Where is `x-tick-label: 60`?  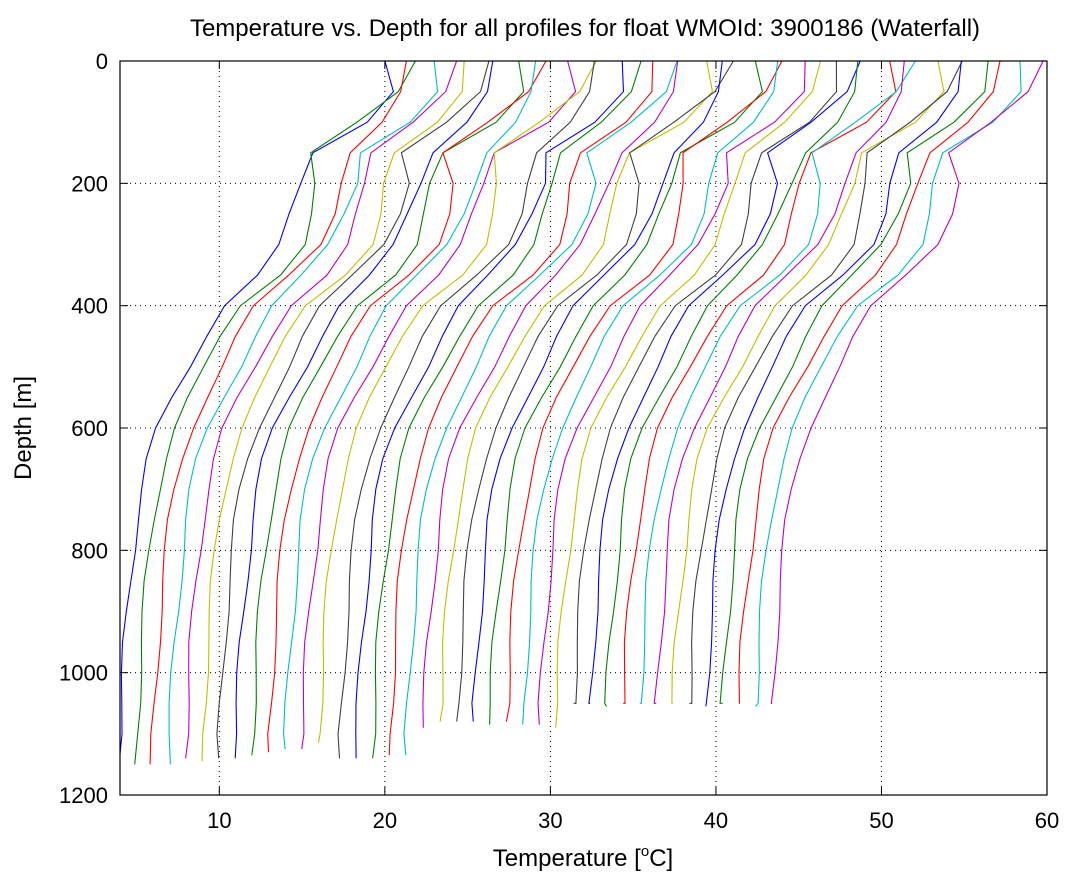 x-tick-label: 60 is located at coordinates (1047, 820).